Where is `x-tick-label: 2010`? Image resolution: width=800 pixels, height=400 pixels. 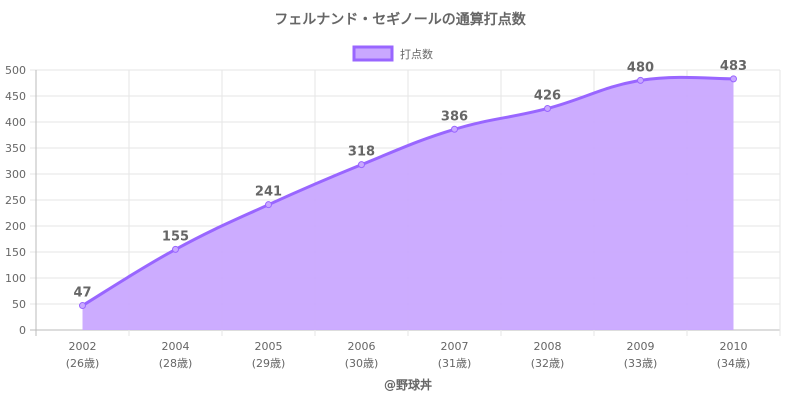 x-tick-label: 2010 is located at coordinates (734, 346).